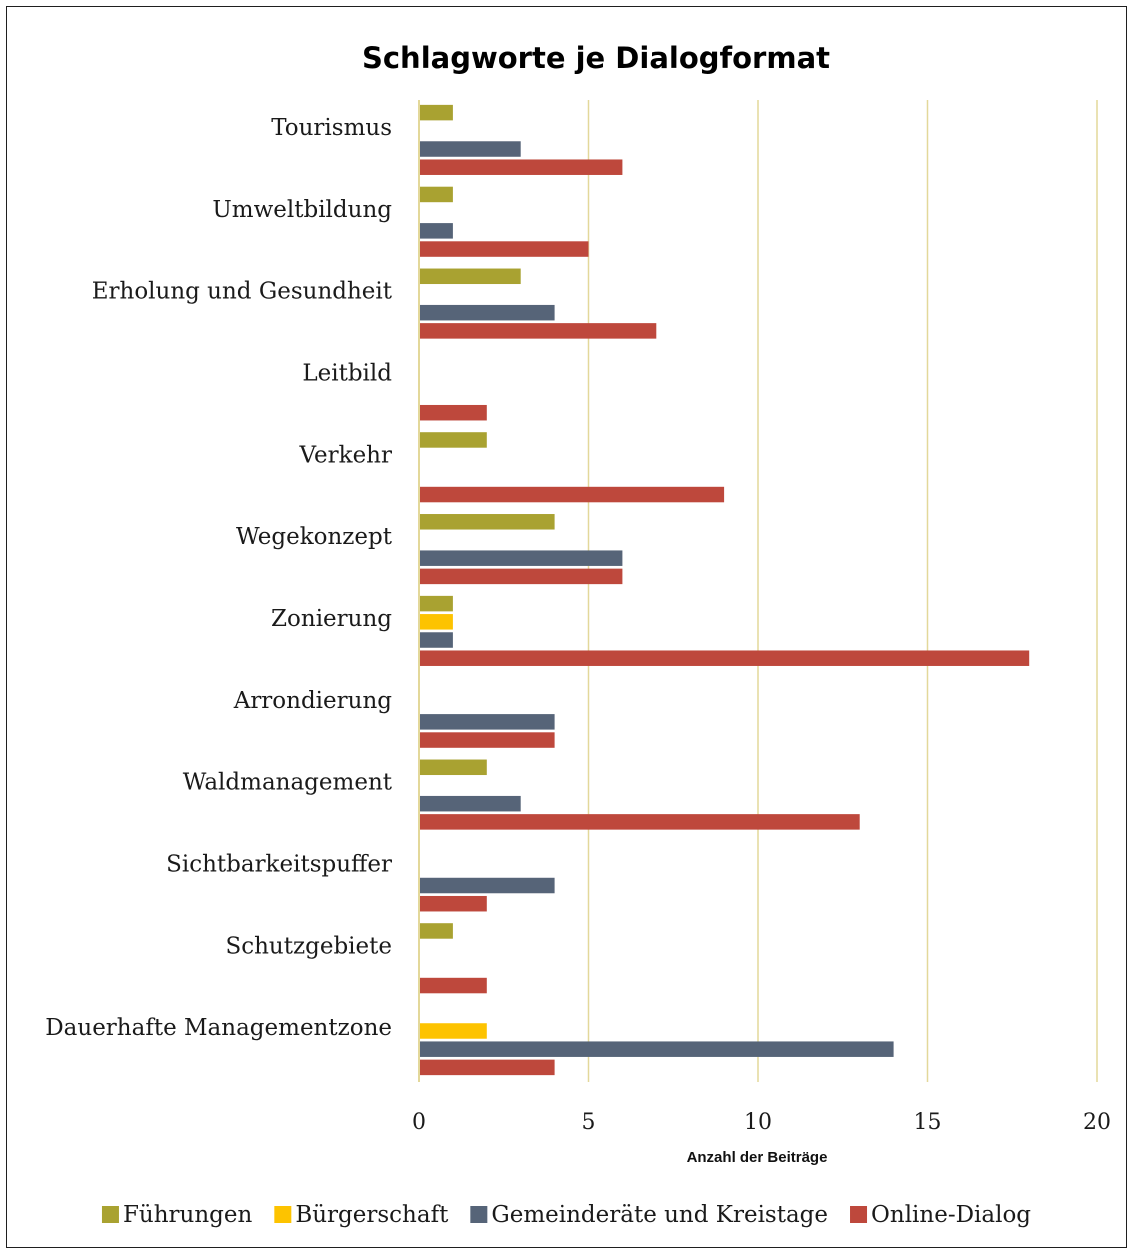  I want to click on category-label: Tourismus, so click(331, 128).